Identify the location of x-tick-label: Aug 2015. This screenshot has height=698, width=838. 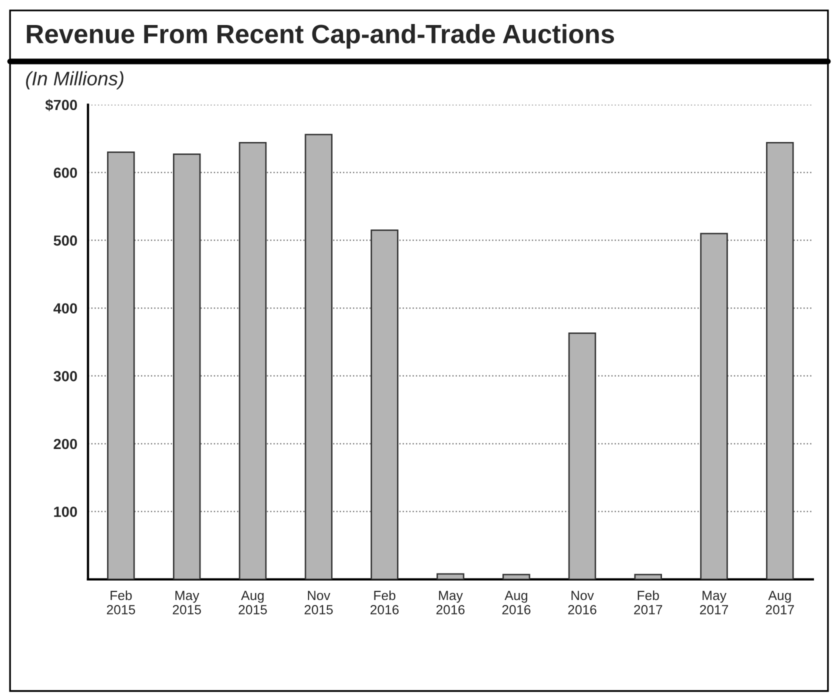
(252, 602).